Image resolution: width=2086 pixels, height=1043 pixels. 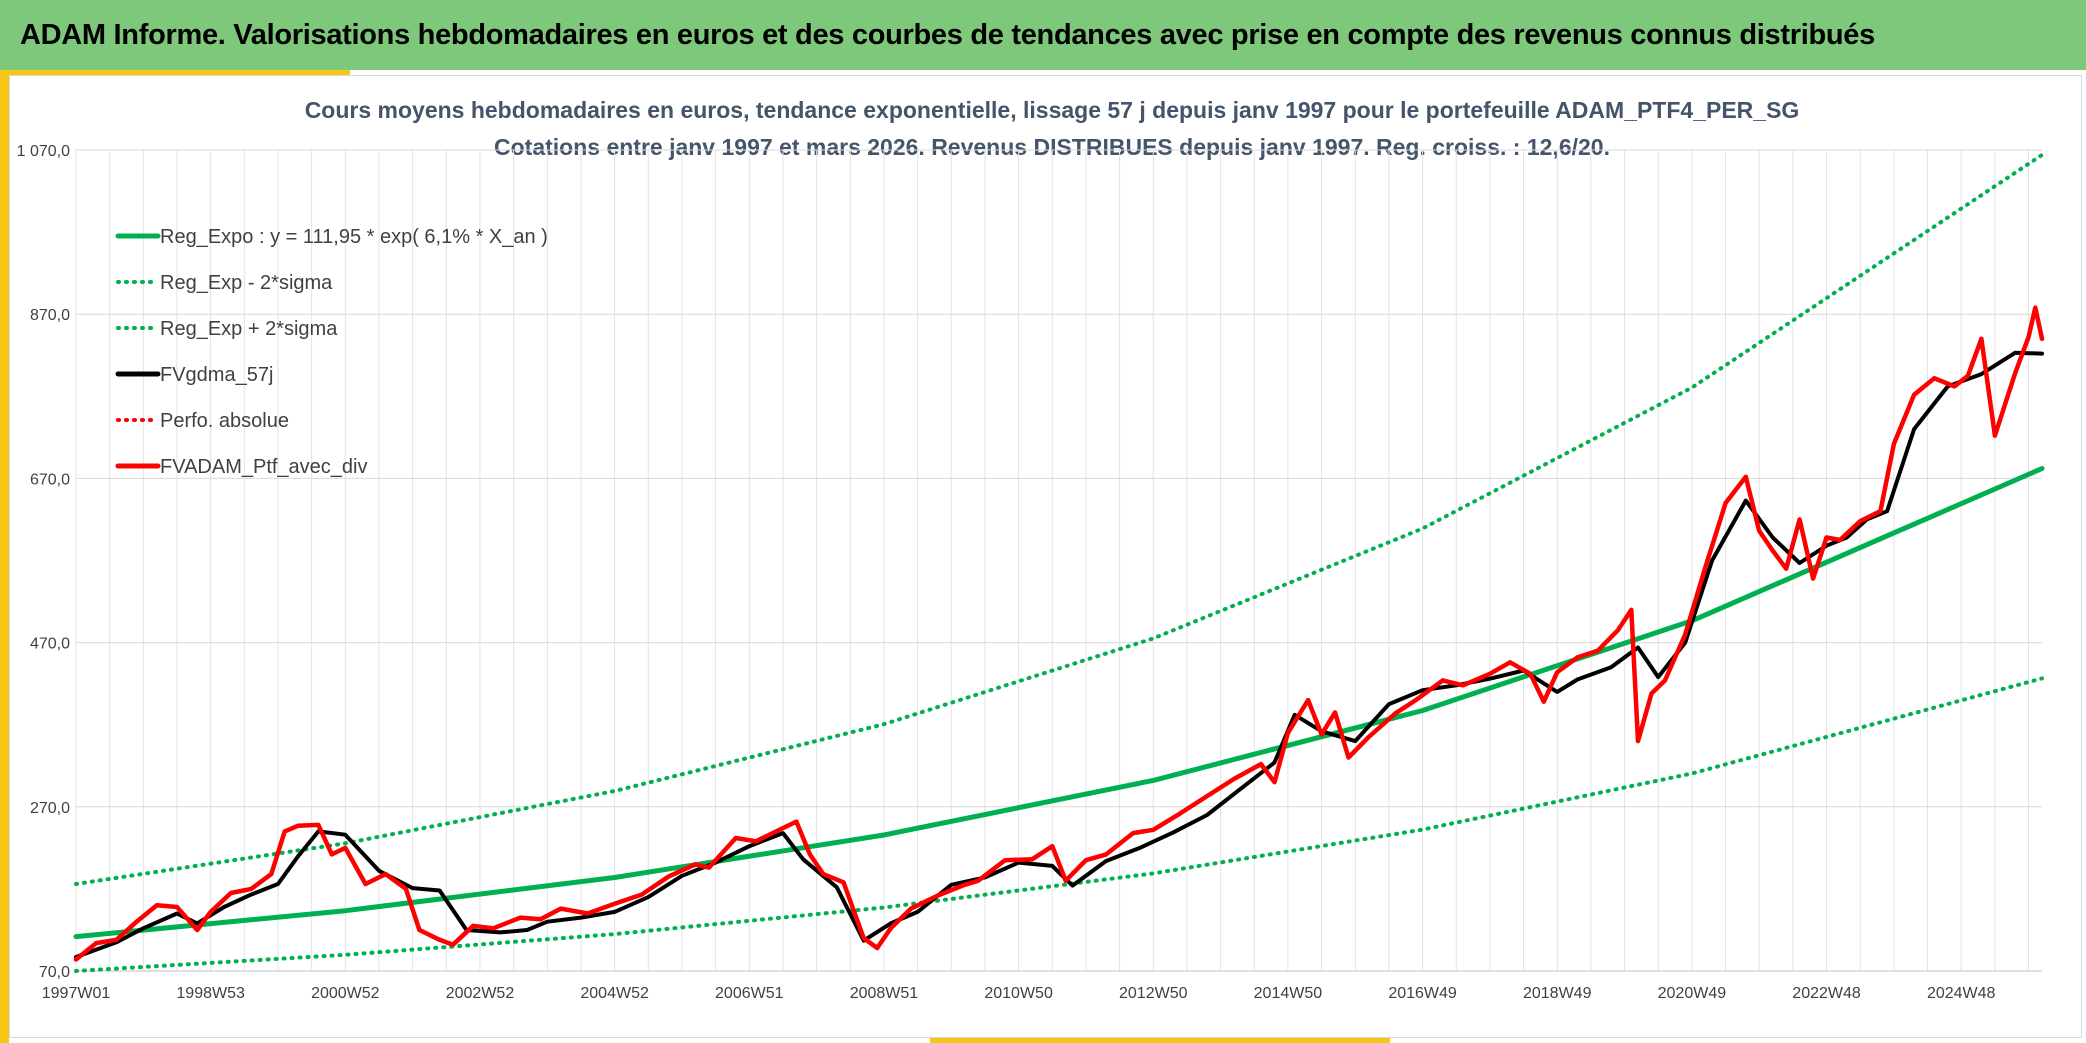 I want to click on x-tick-label: 2000W52, so click(x=345, y=993).